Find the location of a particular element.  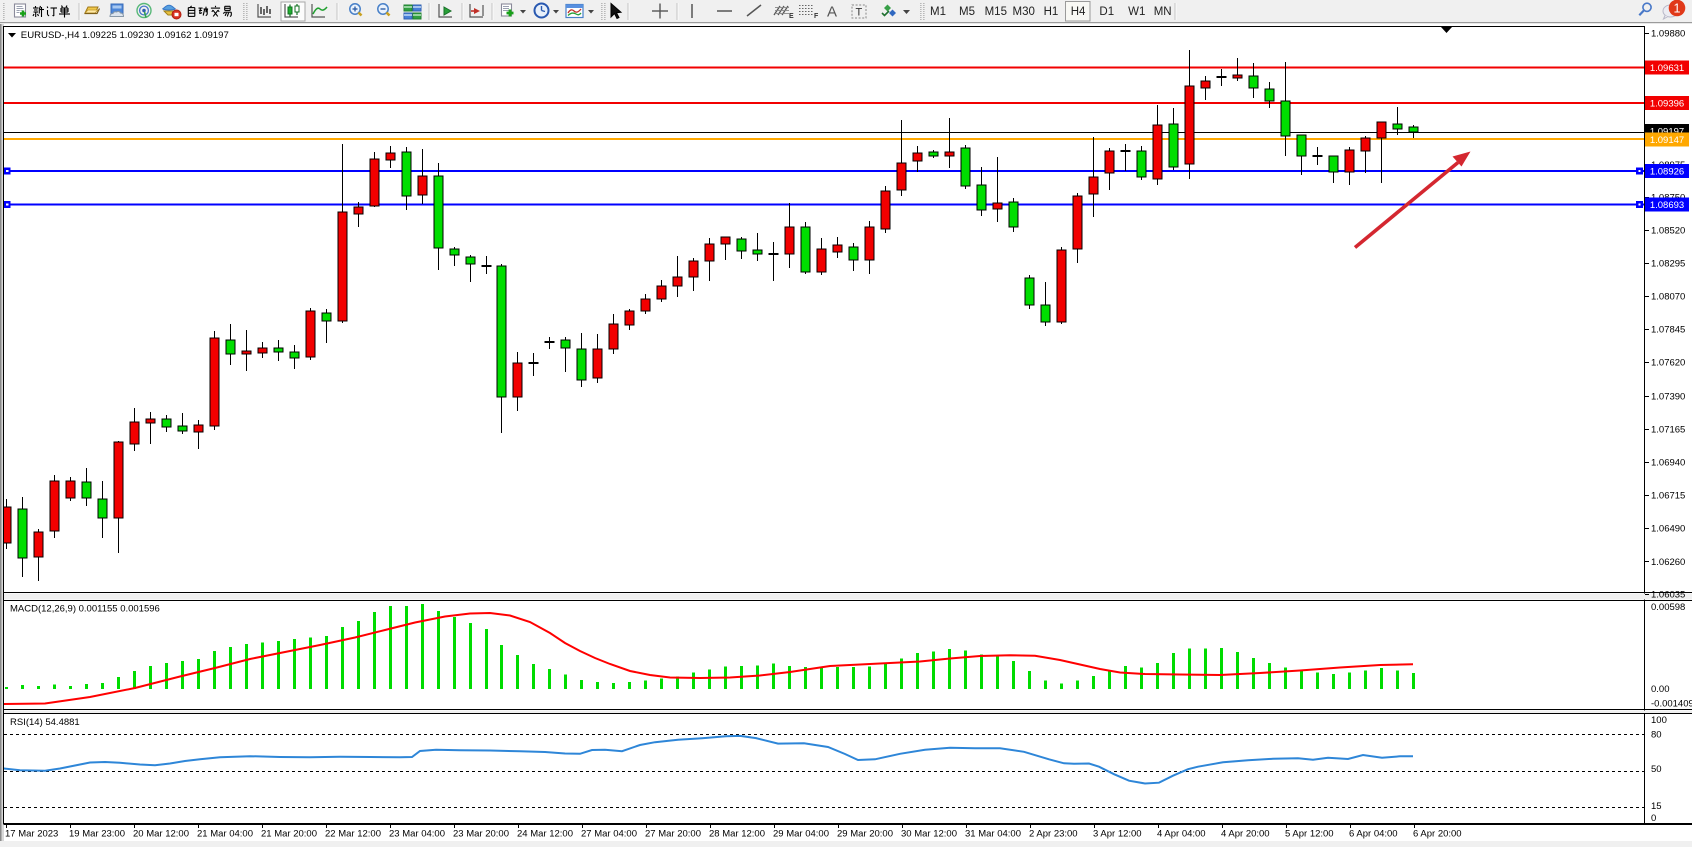

svg-text: 1.06260 is located at coordinates (1668, 562).